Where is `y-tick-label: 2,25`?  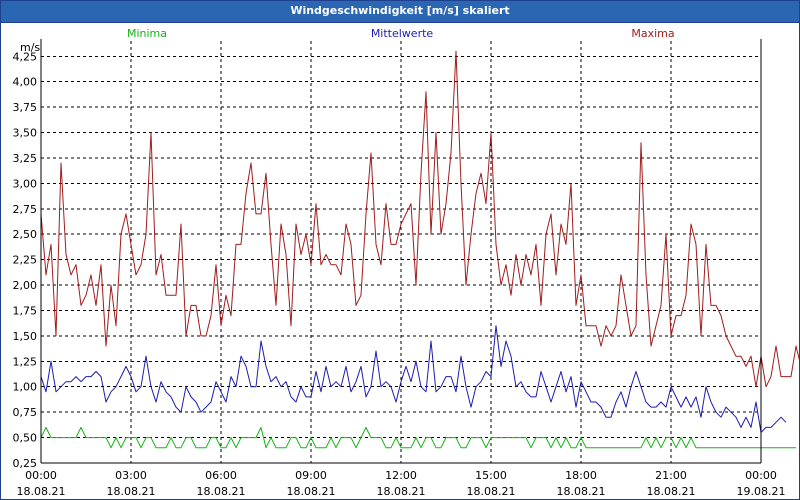
y-tick-label: 2,25 is located at coordinates (25, 260).